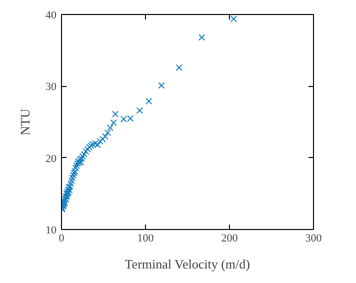  Describe the element at coordinates (313, 238) in the screenshot. I see `x-tick-label: 300` at that location.